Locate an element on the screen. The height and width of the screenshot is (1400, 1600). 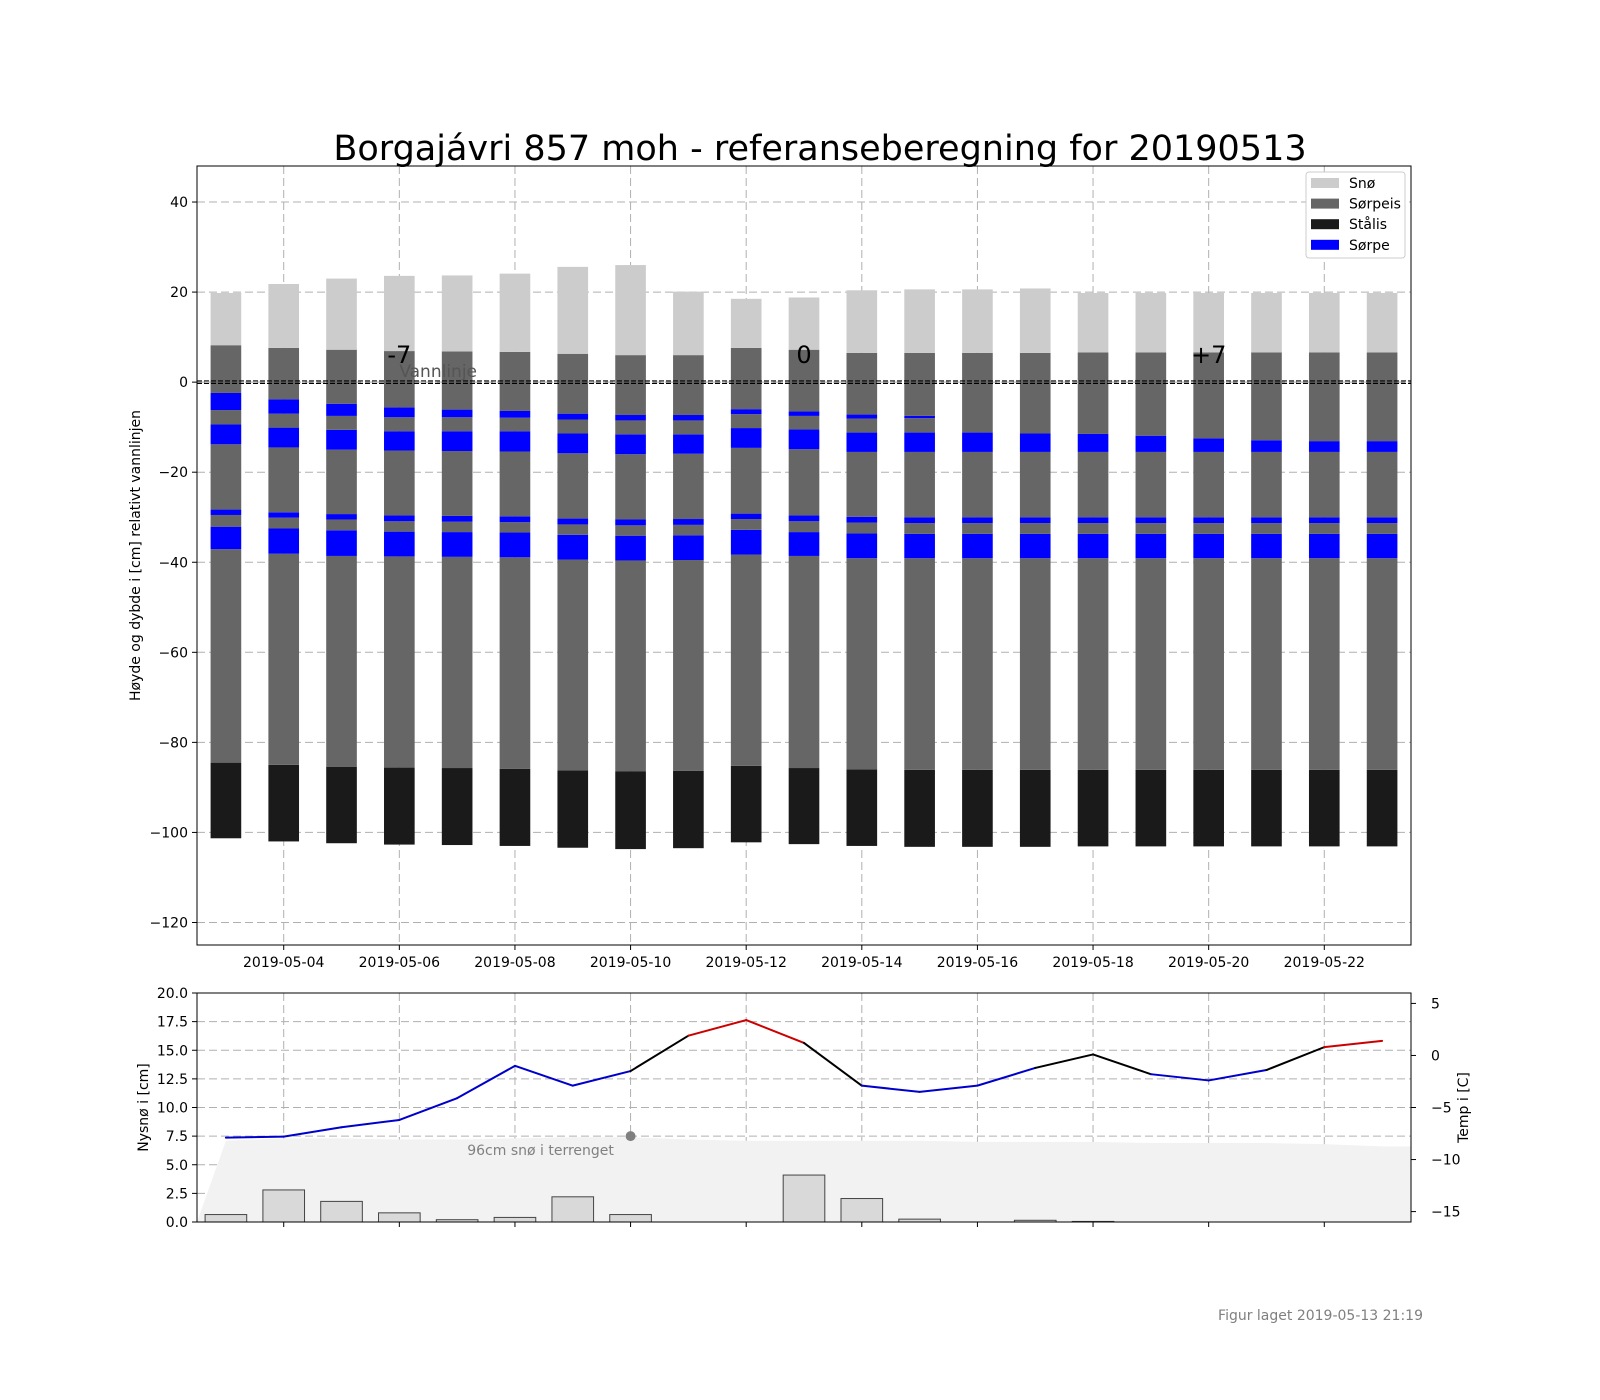
legend-box is located at coordinates (1355, 215).